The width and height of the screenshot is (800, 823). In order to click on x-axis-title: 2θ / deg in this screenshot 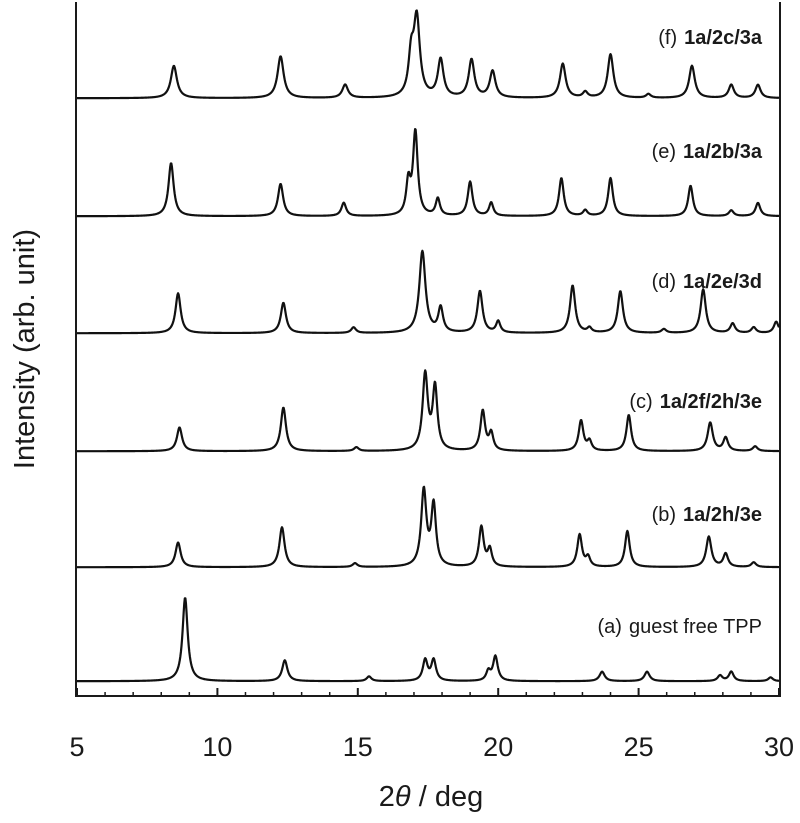, I will do `click(431, 797)`.